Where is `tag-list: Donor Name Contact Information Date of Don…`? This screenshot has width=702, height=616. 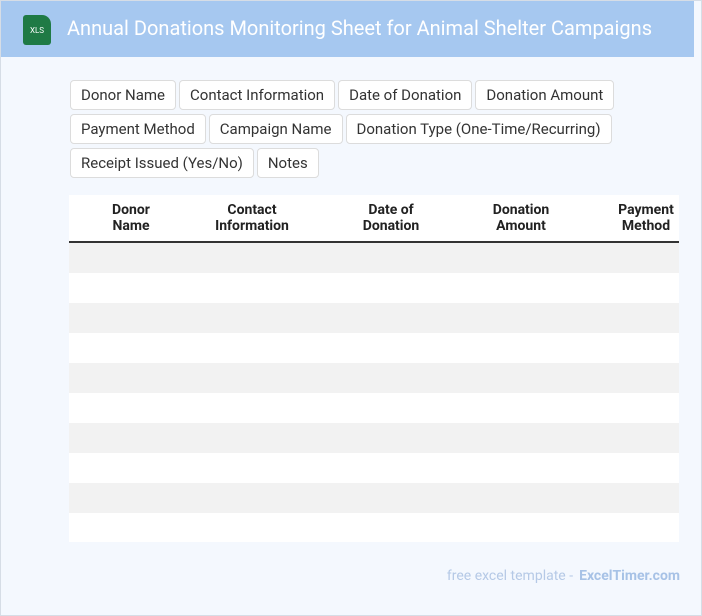
tag-list: Donor Name Contact Information Date of Don… is located at coordinates (350, 129).